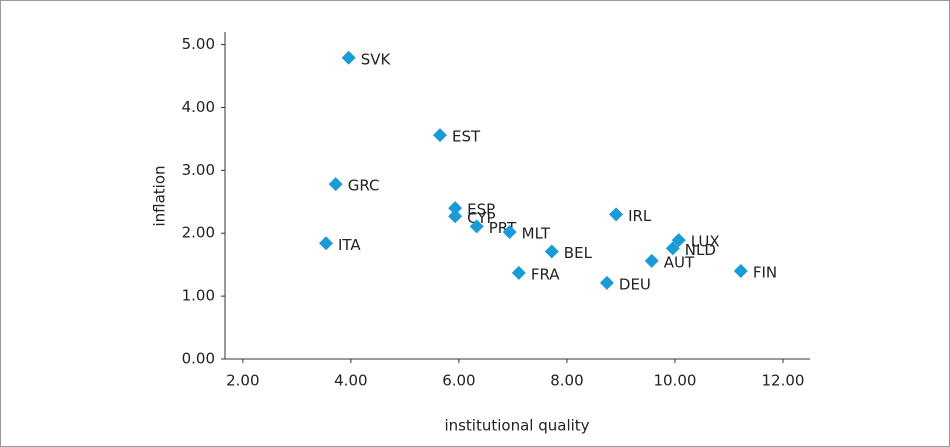  What do you see at coordinates (198, 296) in the screenshot?
I see `y-tick-label: 1.00` at bounding box center [198, 296].